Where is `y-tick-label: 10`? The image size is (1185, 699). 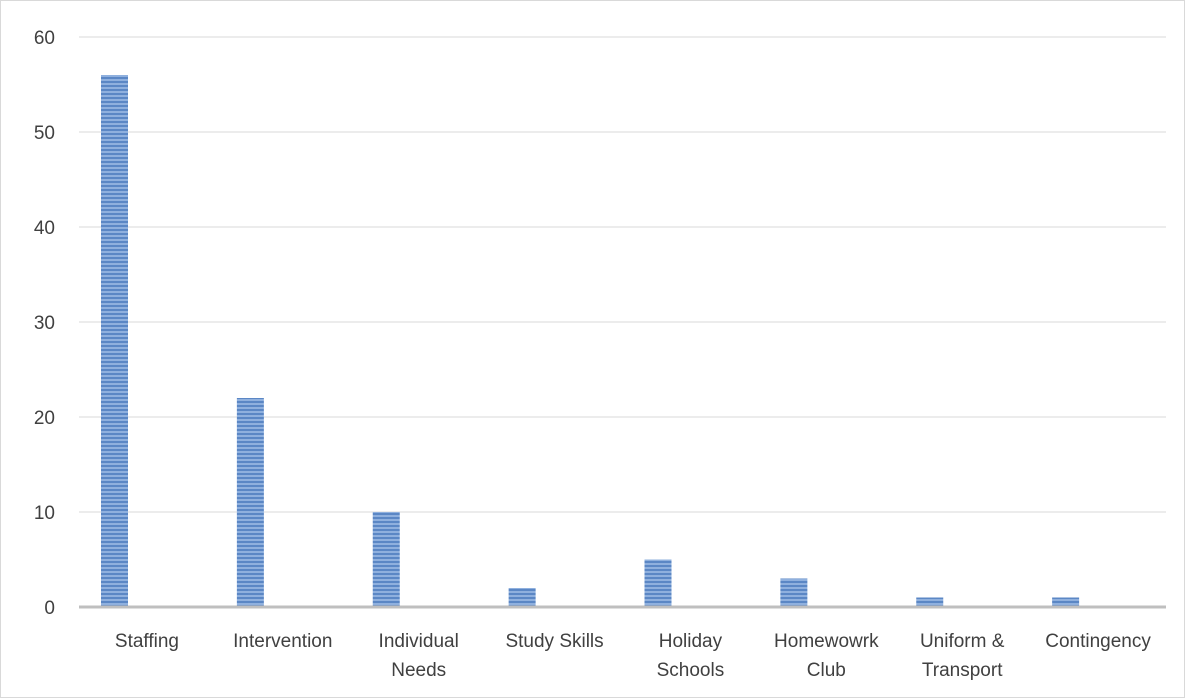 y-tick-label: 10 is located at coordinates (44, 513).